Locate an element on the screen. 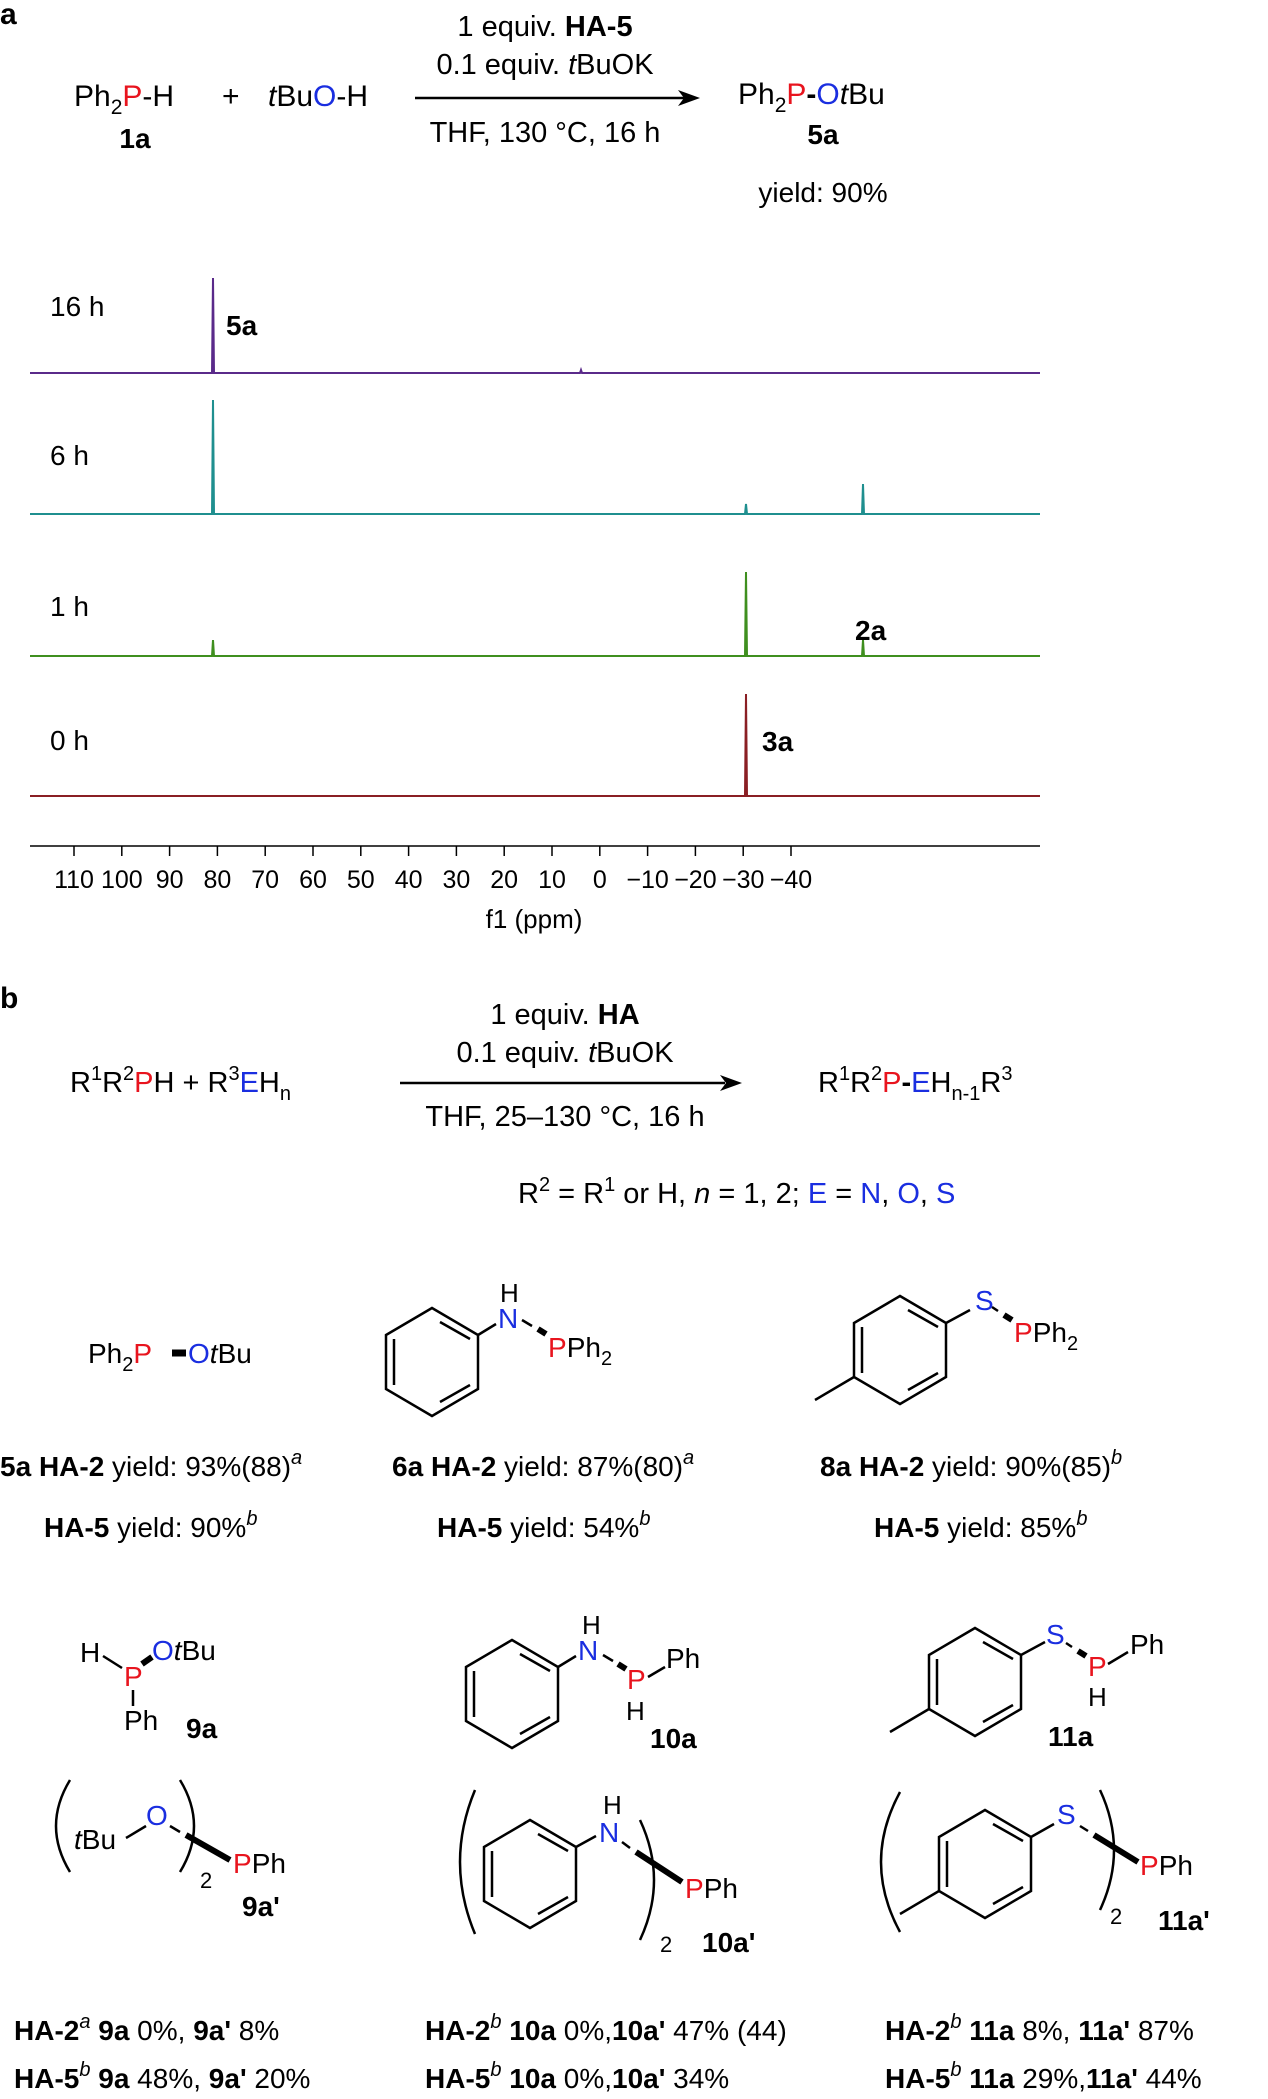 This screenshot has width=1268, height=2099. trace-time-0h: 0 h is located at coordinates (69, 740).